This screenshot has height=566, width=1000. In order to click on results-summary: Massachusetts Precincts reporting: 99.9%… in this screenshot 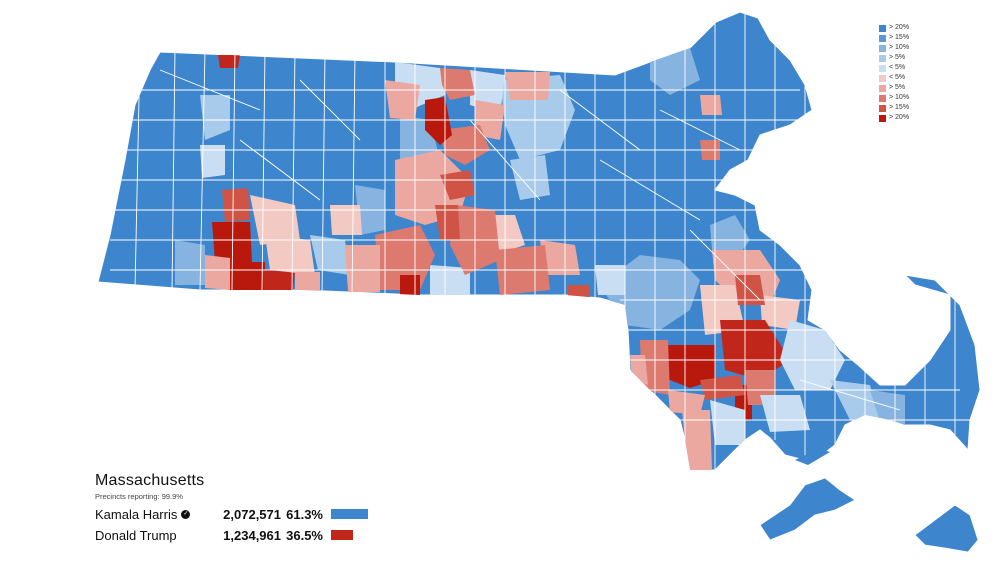, I will do `click(231, 507)`.